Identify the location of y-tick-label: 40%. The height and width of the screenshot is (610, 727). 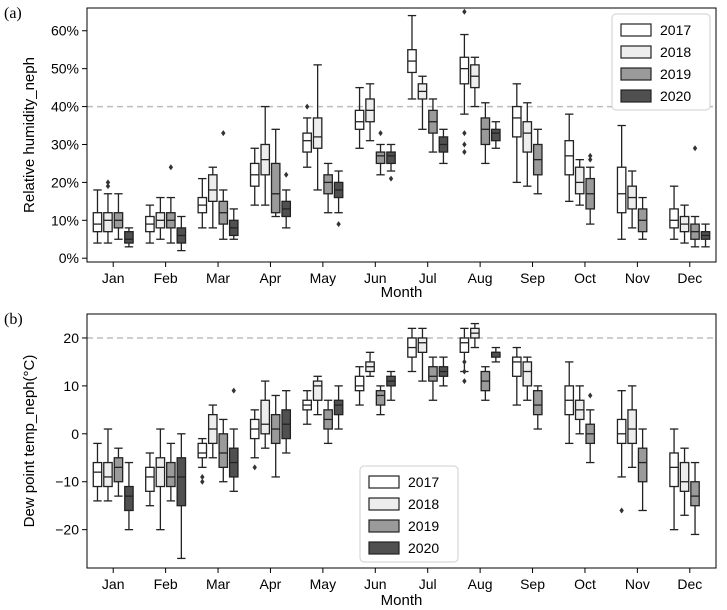
(65, 107).